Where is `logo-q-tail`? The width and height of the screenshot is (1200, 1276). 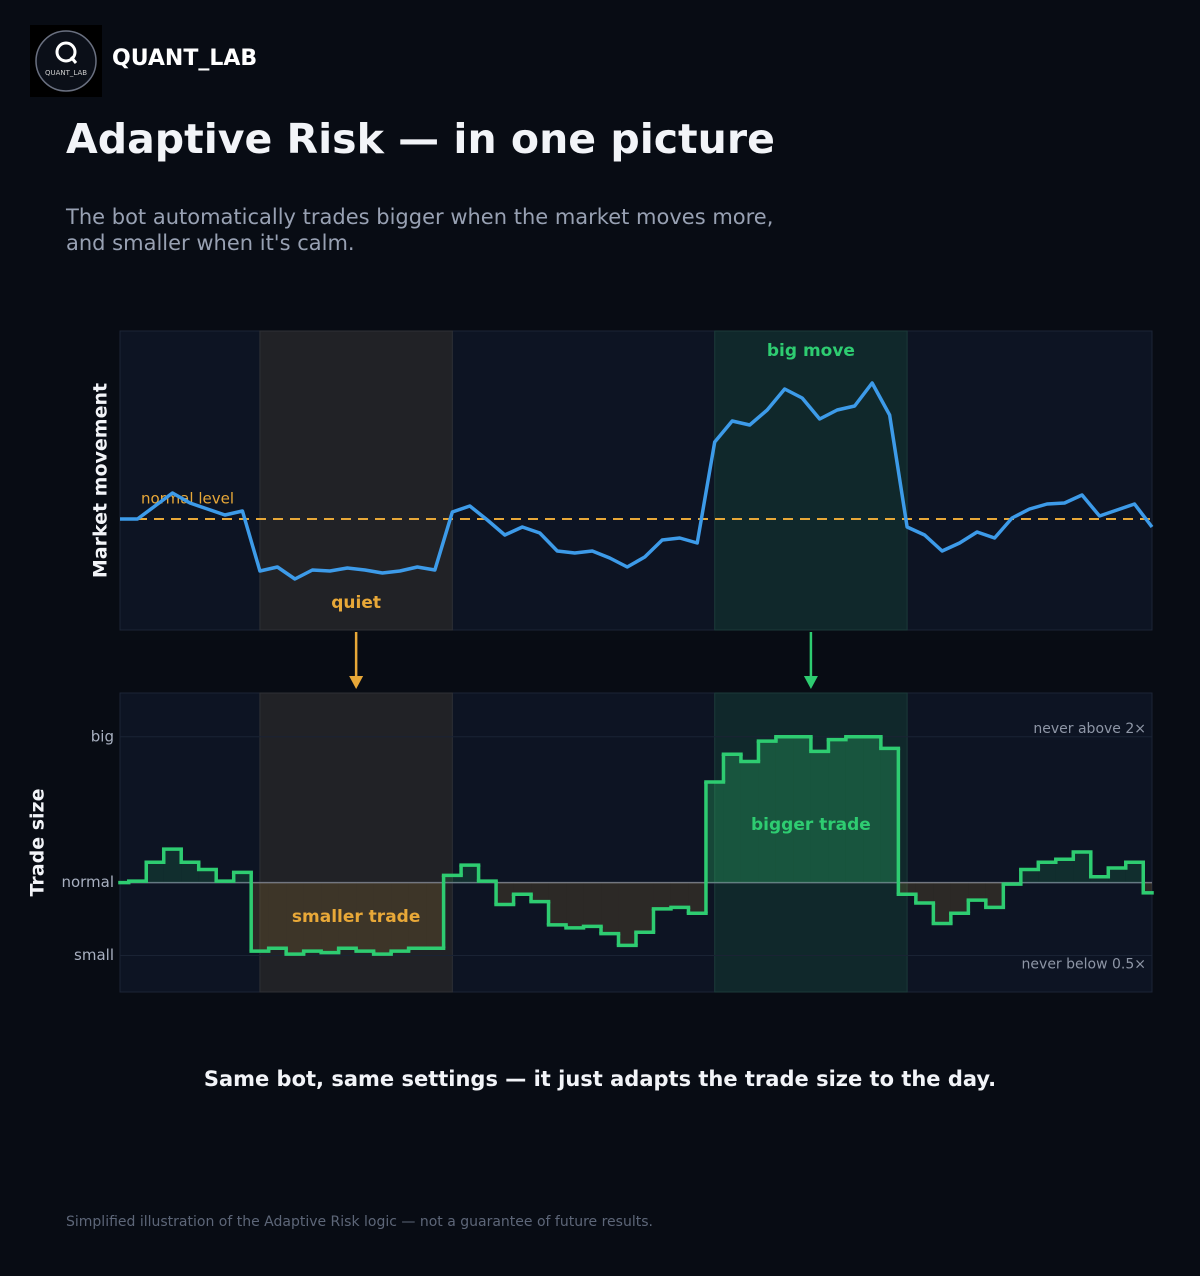 logo-q-tail is located at coordinates (73, 60).